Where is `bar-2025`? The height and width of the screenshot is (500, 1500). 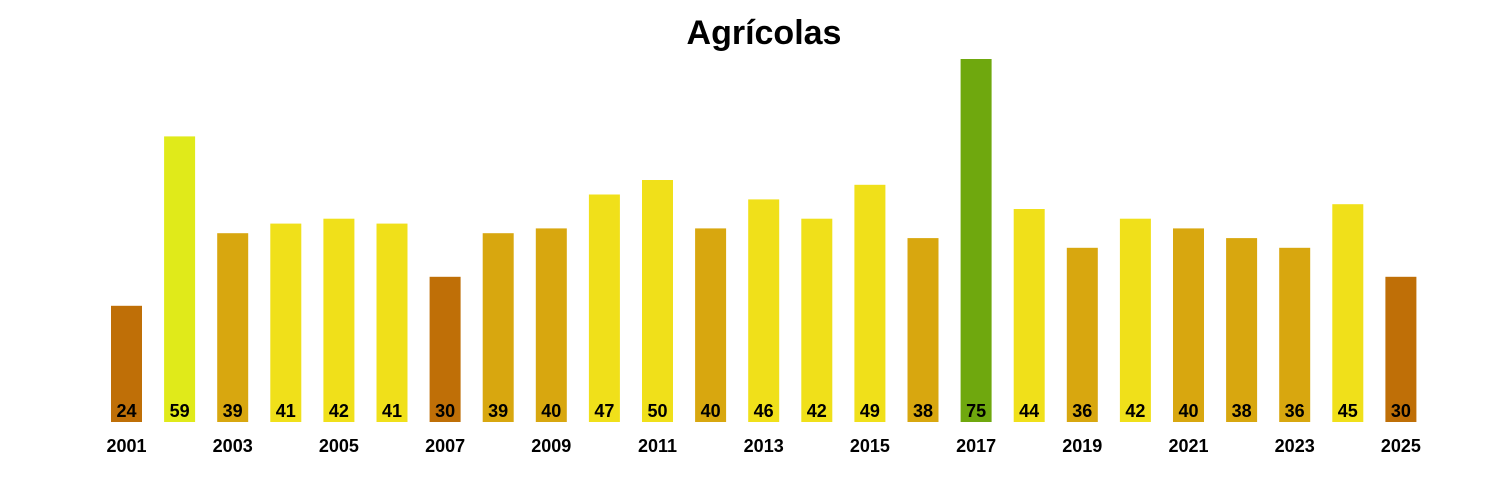 bar-2025 is located at coordinates (1401, 349).